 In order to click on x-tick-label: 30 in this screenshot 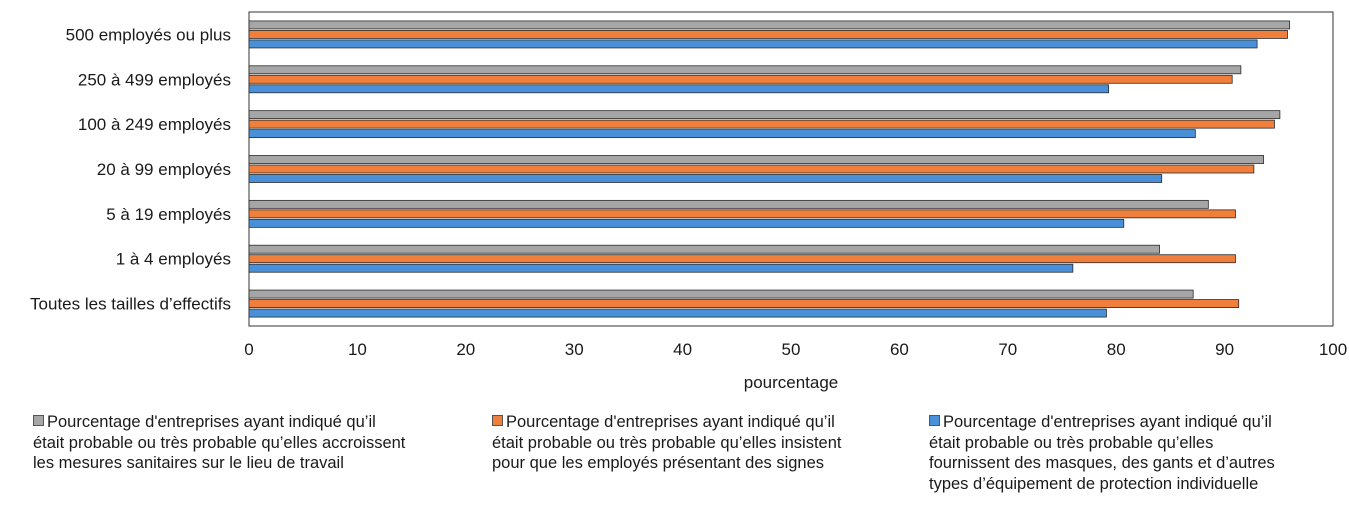, I will do `click(574, 349)`.